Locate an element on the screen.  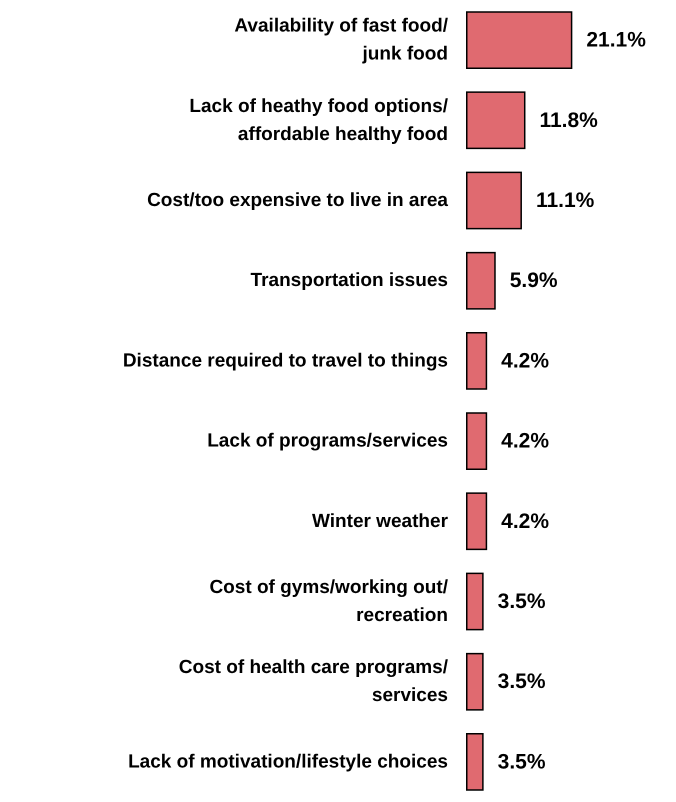
y-tick-label: Distance required to travel to things is located at coordinates (285, 361).